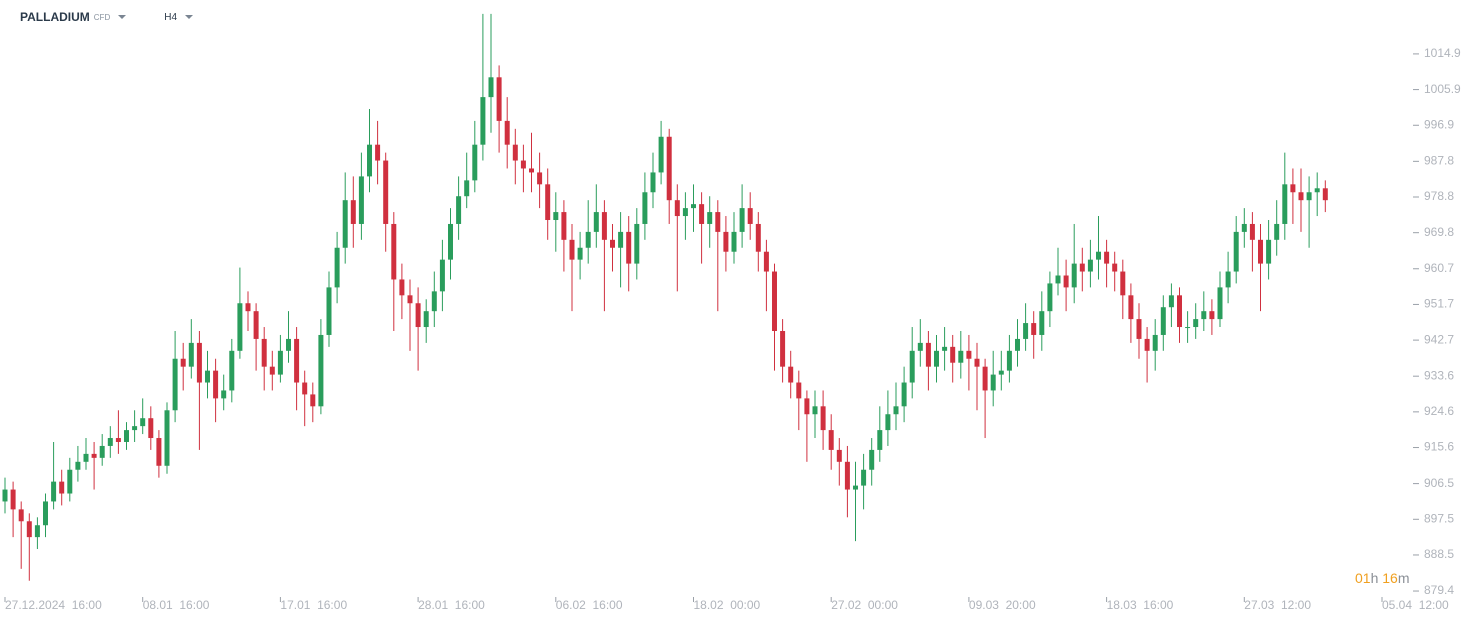 The image size is (1482, 623). I want to click on timer-minutes-unit: m, so click(1403, 578).